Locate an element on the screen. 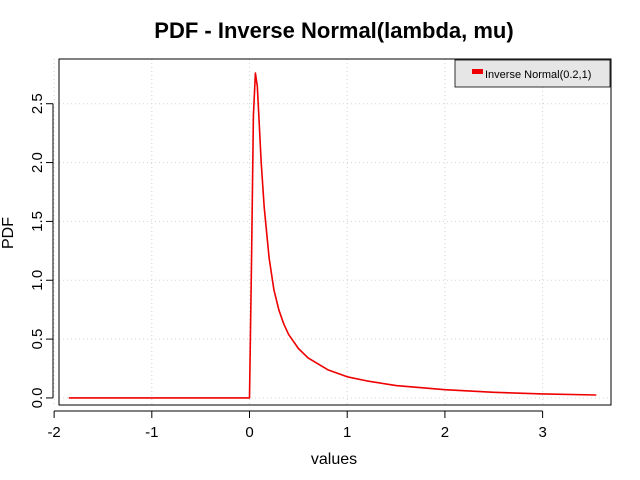 The image size is (640, 480). x-tick-label: -2 is located at coordinates (53, 432).